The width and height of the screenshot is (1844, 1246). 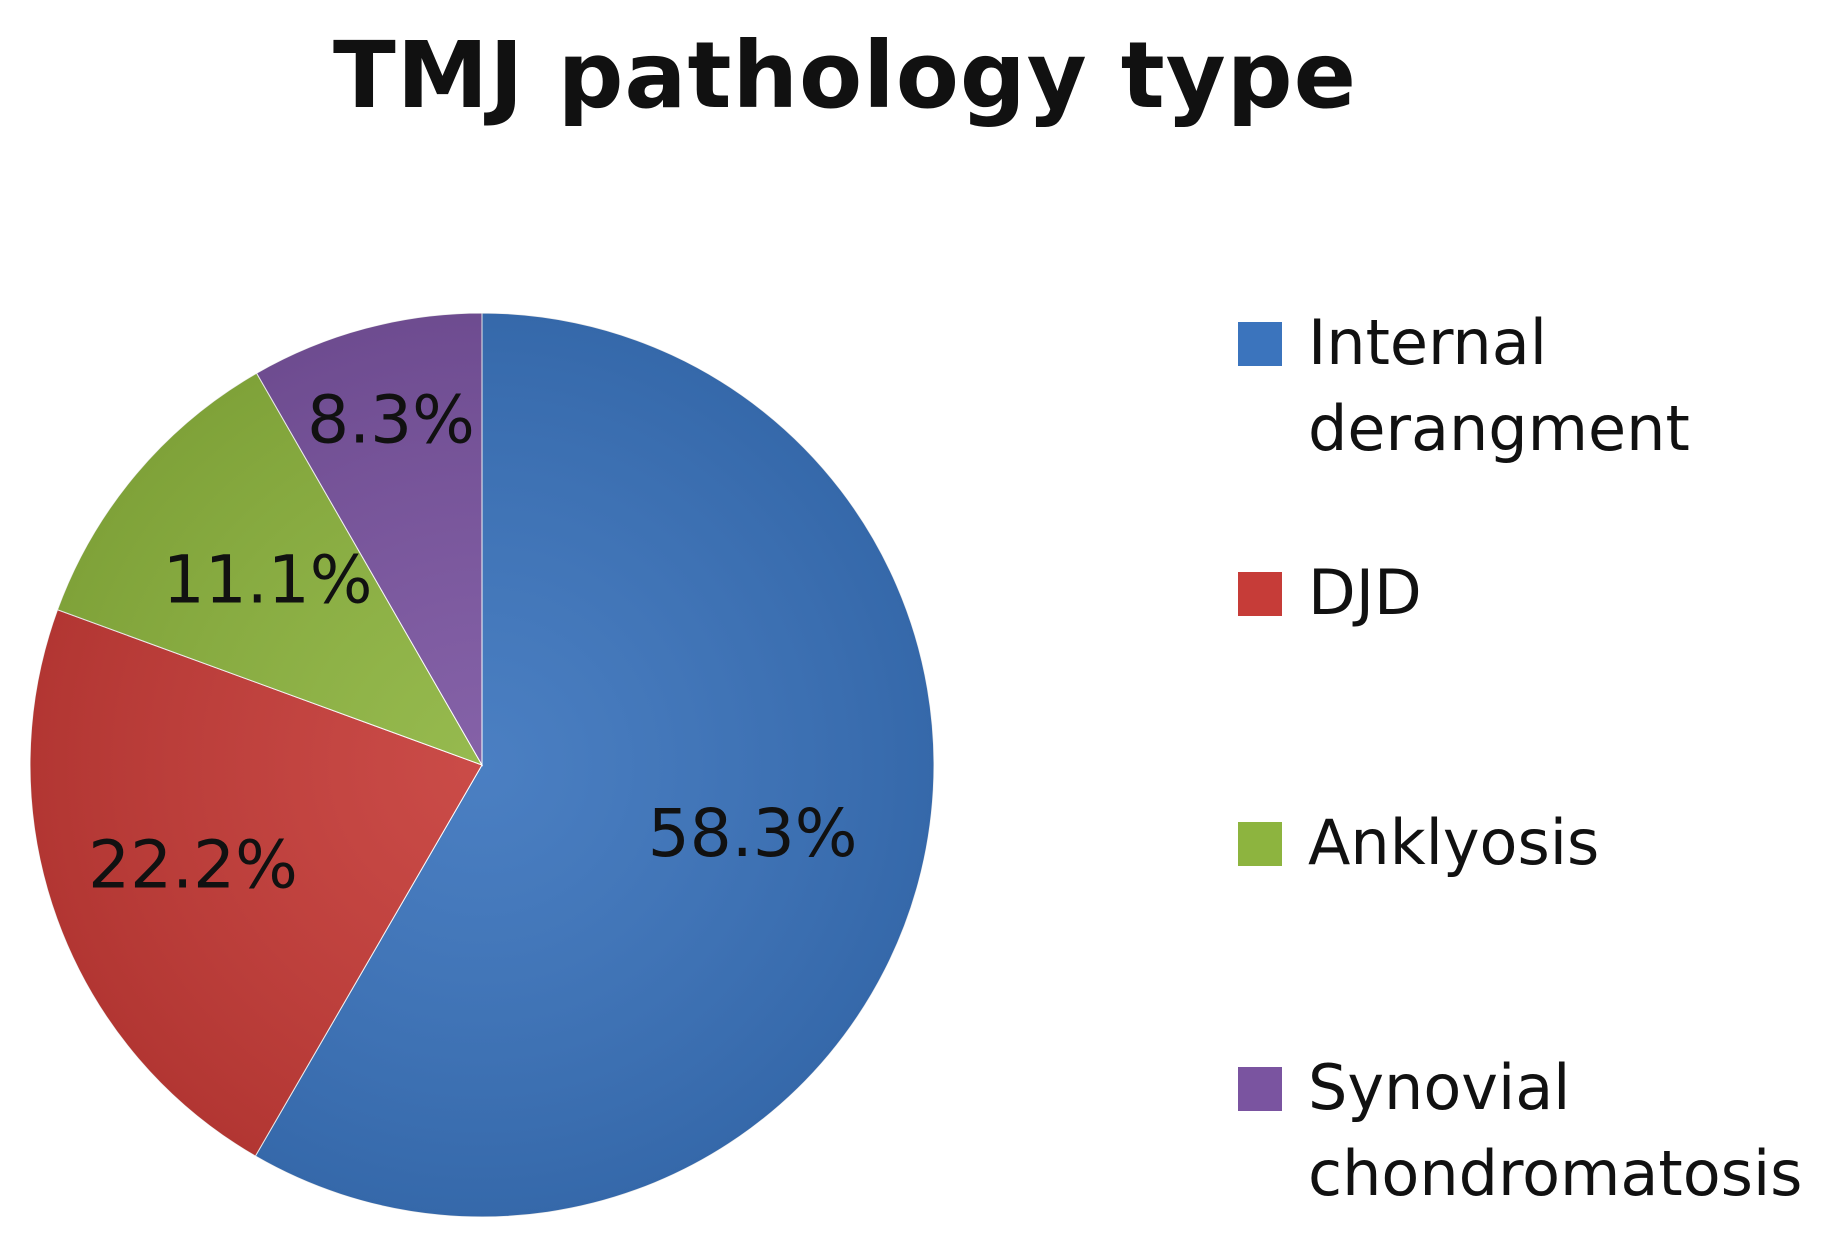 I want to click on legend-item-internal-derangment: Internal derangment, so click(x=1523, y=386).